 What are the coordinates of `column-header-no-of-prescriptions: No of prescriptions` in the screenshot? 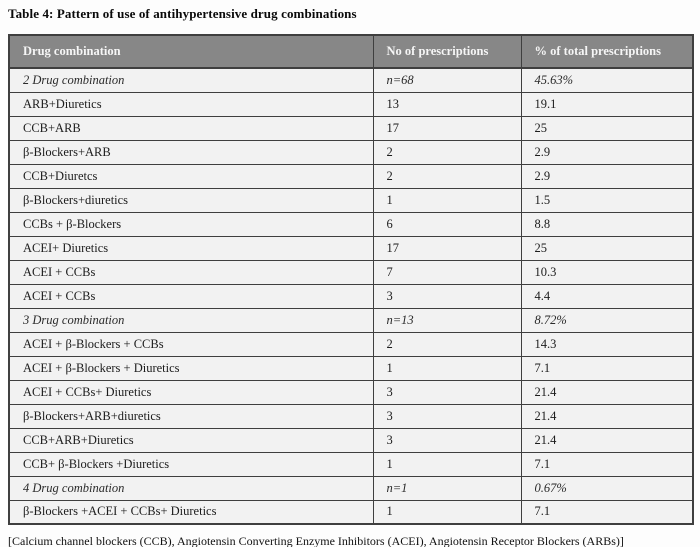 It's located at (447, 51).